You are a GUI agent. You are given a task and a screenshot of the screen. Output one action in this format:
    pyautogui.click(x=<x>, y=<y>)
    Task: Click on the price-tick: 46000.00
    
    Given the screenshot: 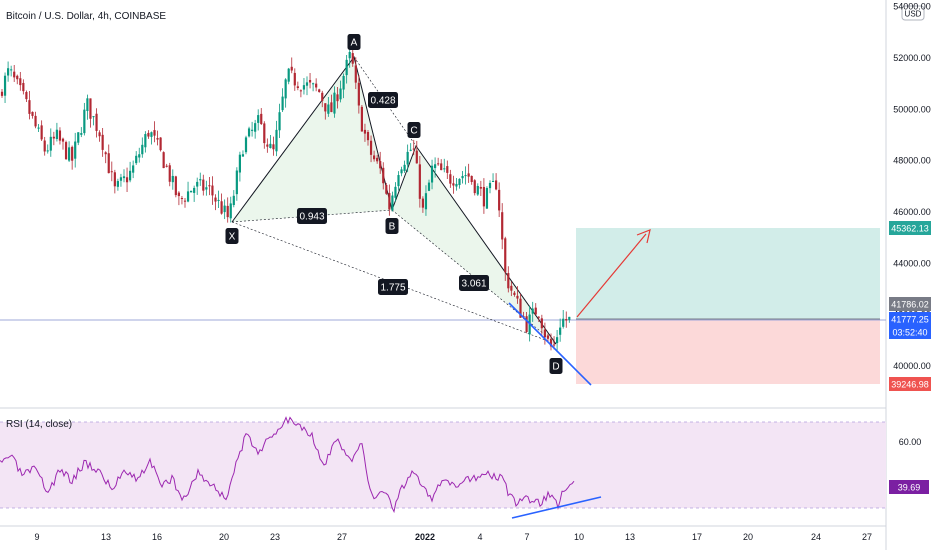 What is the action you would take?
    pyautogui.click(x=912, y=212)
    